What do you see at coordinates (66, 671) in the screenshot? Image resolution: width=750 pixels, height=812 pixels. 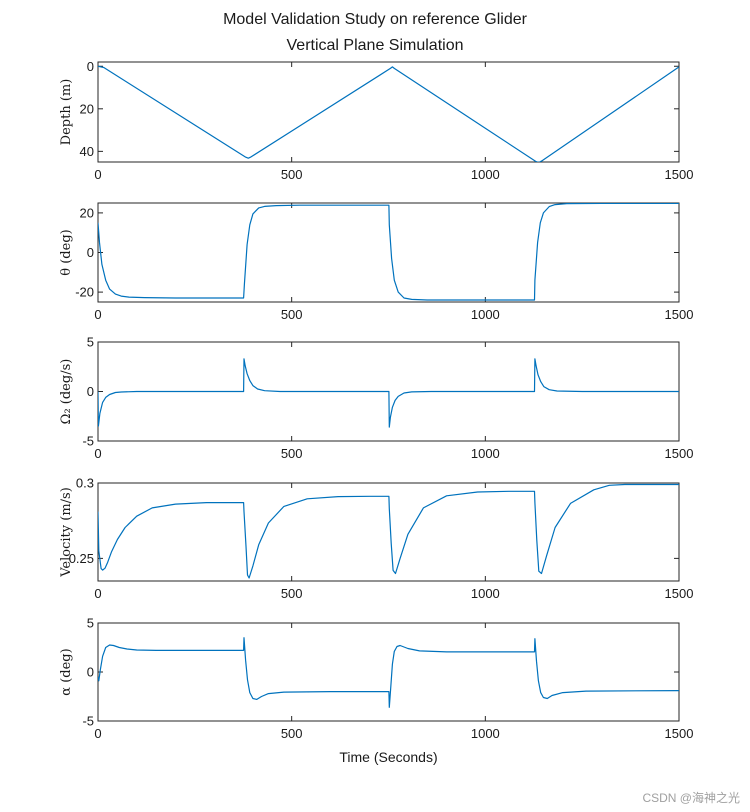 I see `angle-of-attack-ylabel: α (deg)` at bounding box center [66, 671].